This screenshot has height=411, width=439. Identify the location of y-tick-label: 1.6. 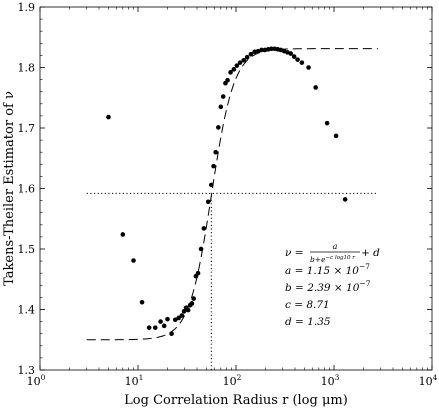
(27, 189).